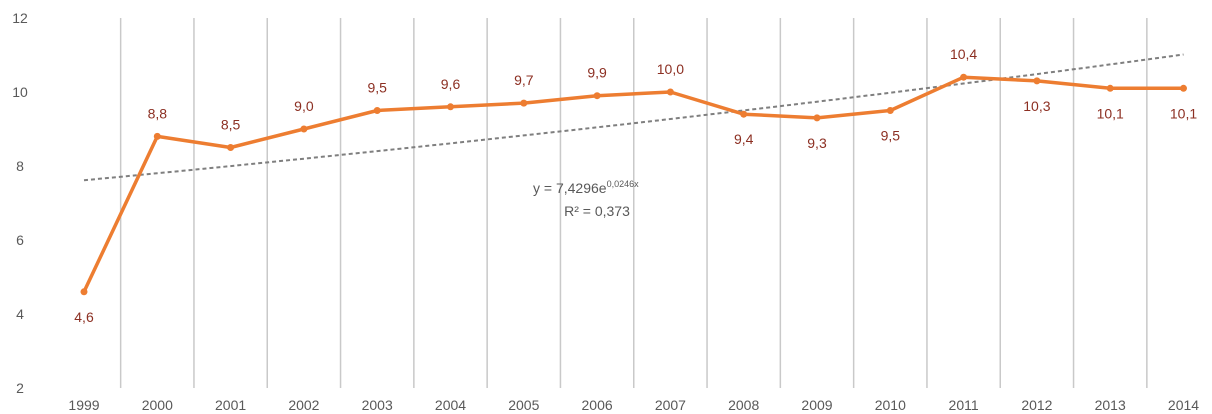 This screenshot has height=414, width=1212. Describe the element at coordinates (597, 405) in the screenshot. I see `x-tick-label: 2006` at that location.